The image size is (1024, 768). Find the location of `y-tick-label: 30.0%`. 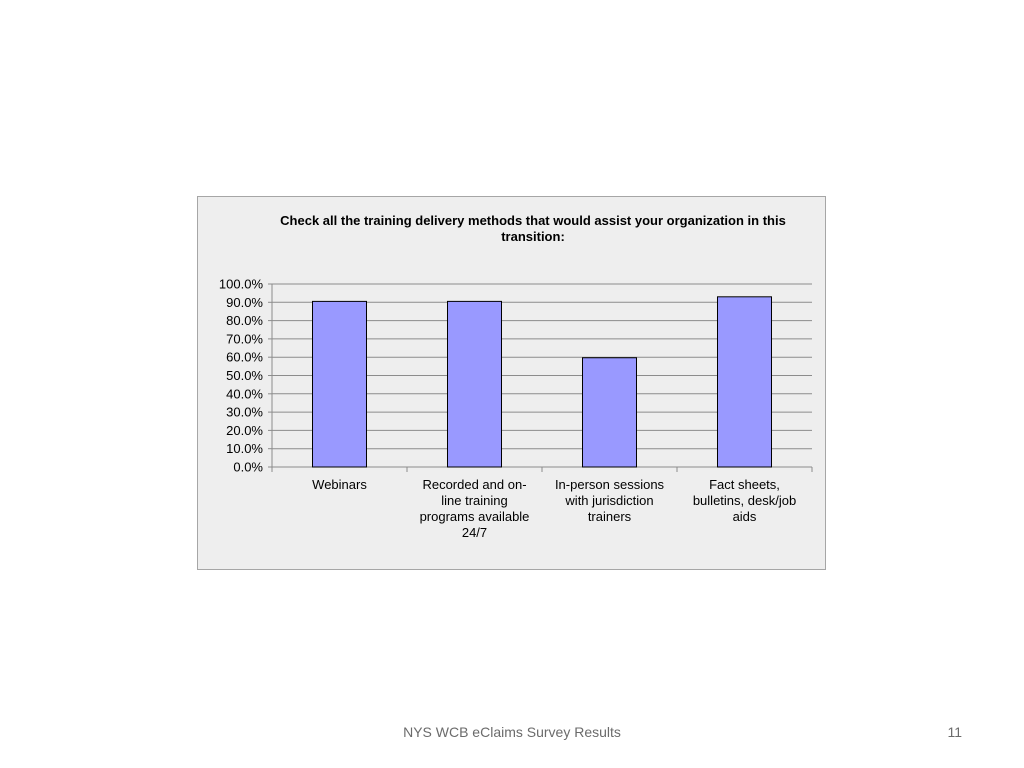

y-tick-label: 30.0% is located at coordinates (244, 412).